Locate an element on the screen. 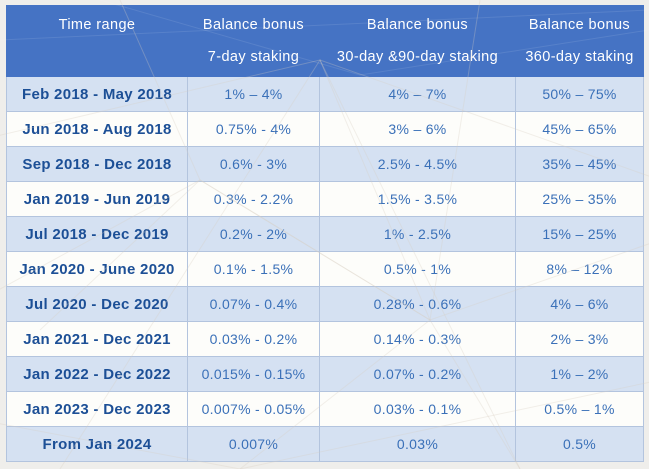 The height and width of the screenshot is (469, 649). bonus-7day-cell: 0.007% - 0.05% is located at coordinates (253, 409).